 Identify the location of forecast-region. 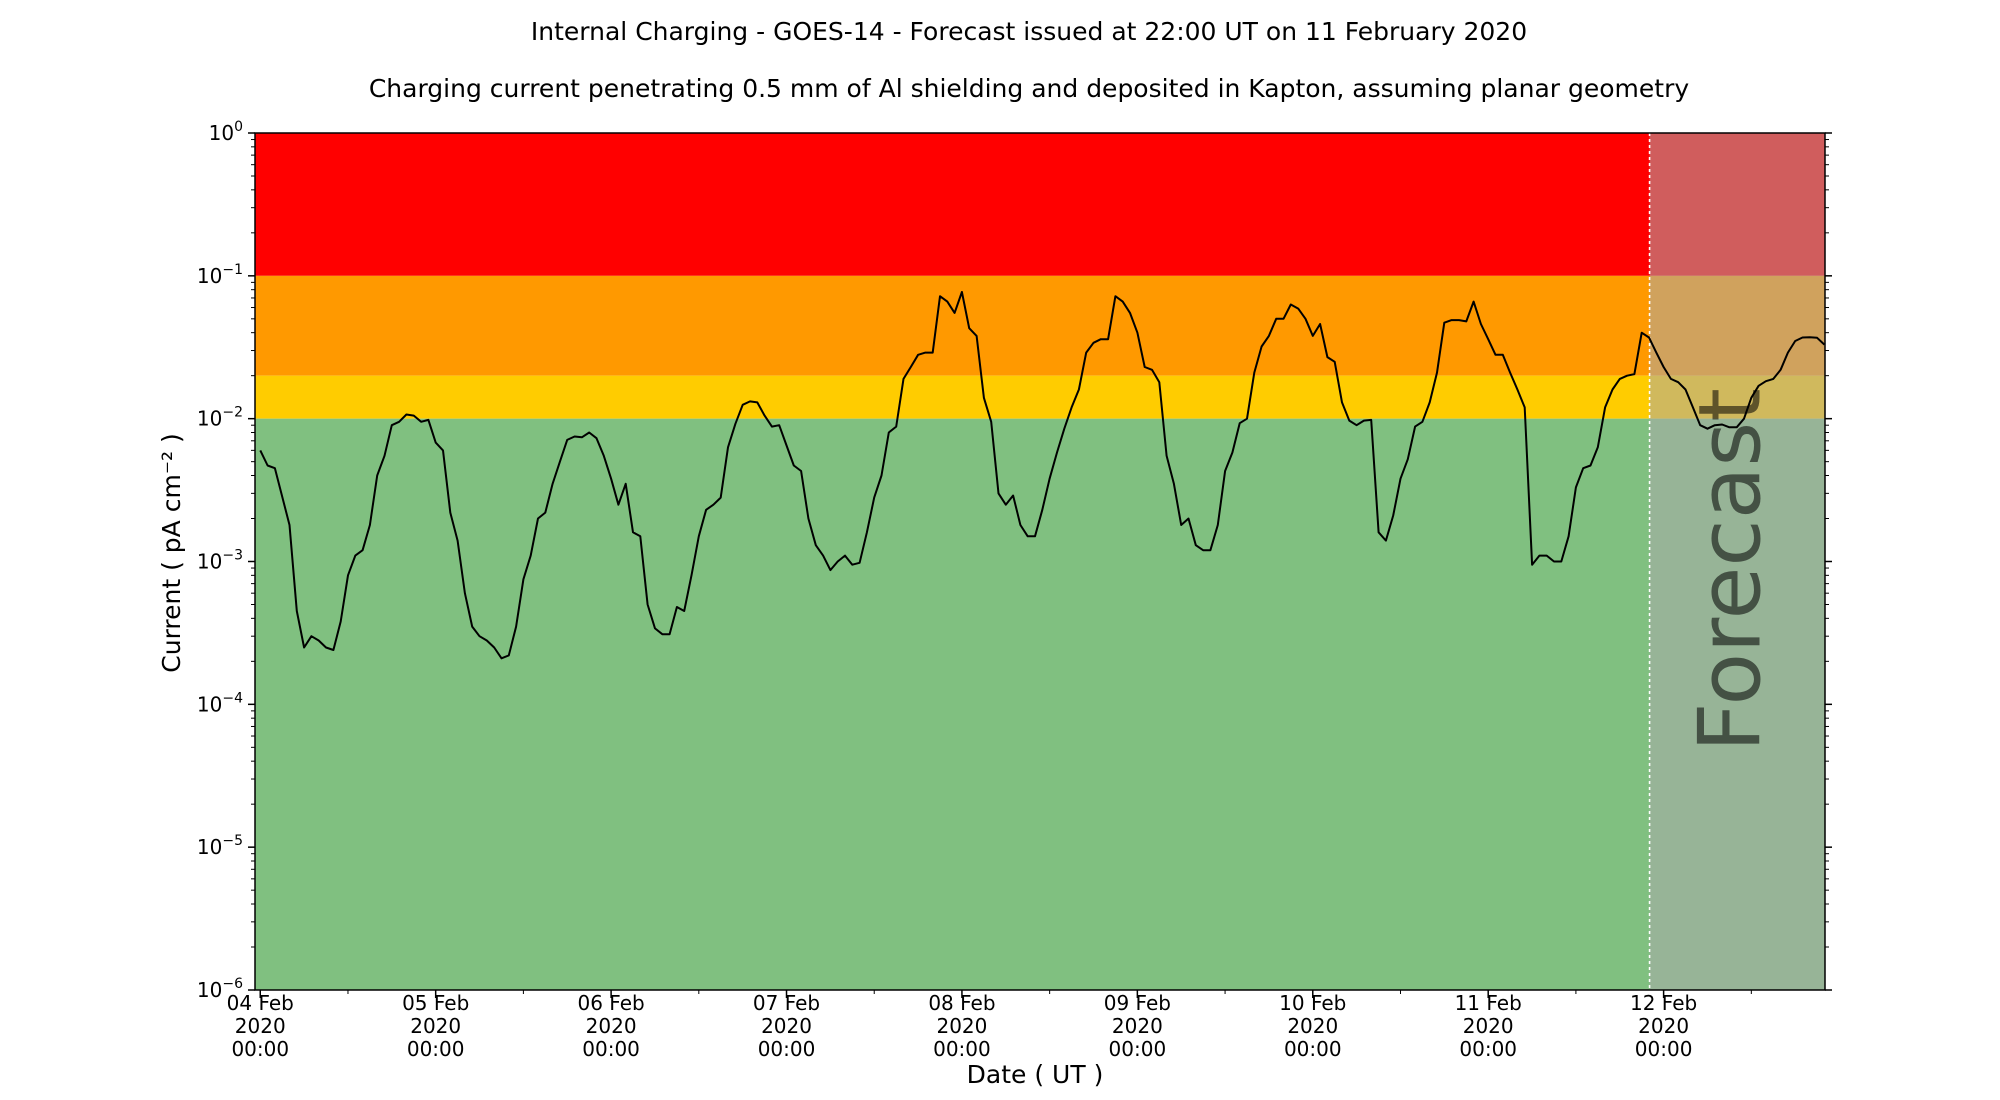
(1737, 561).